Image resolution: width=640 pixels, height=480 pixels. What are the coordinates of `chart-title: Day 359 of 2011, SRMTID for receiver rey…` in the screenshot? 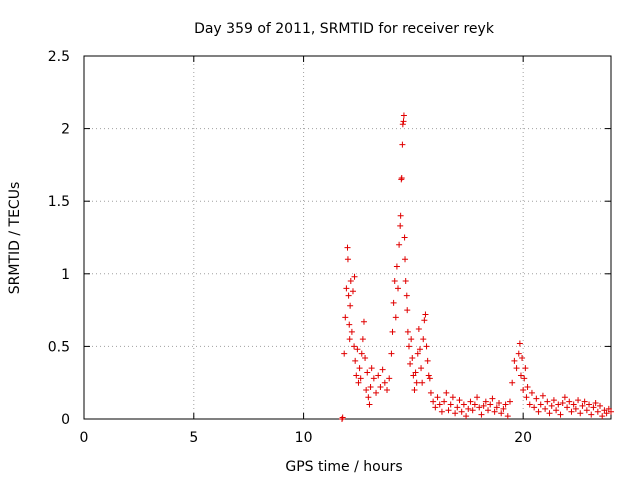 It's located at (344, 29).